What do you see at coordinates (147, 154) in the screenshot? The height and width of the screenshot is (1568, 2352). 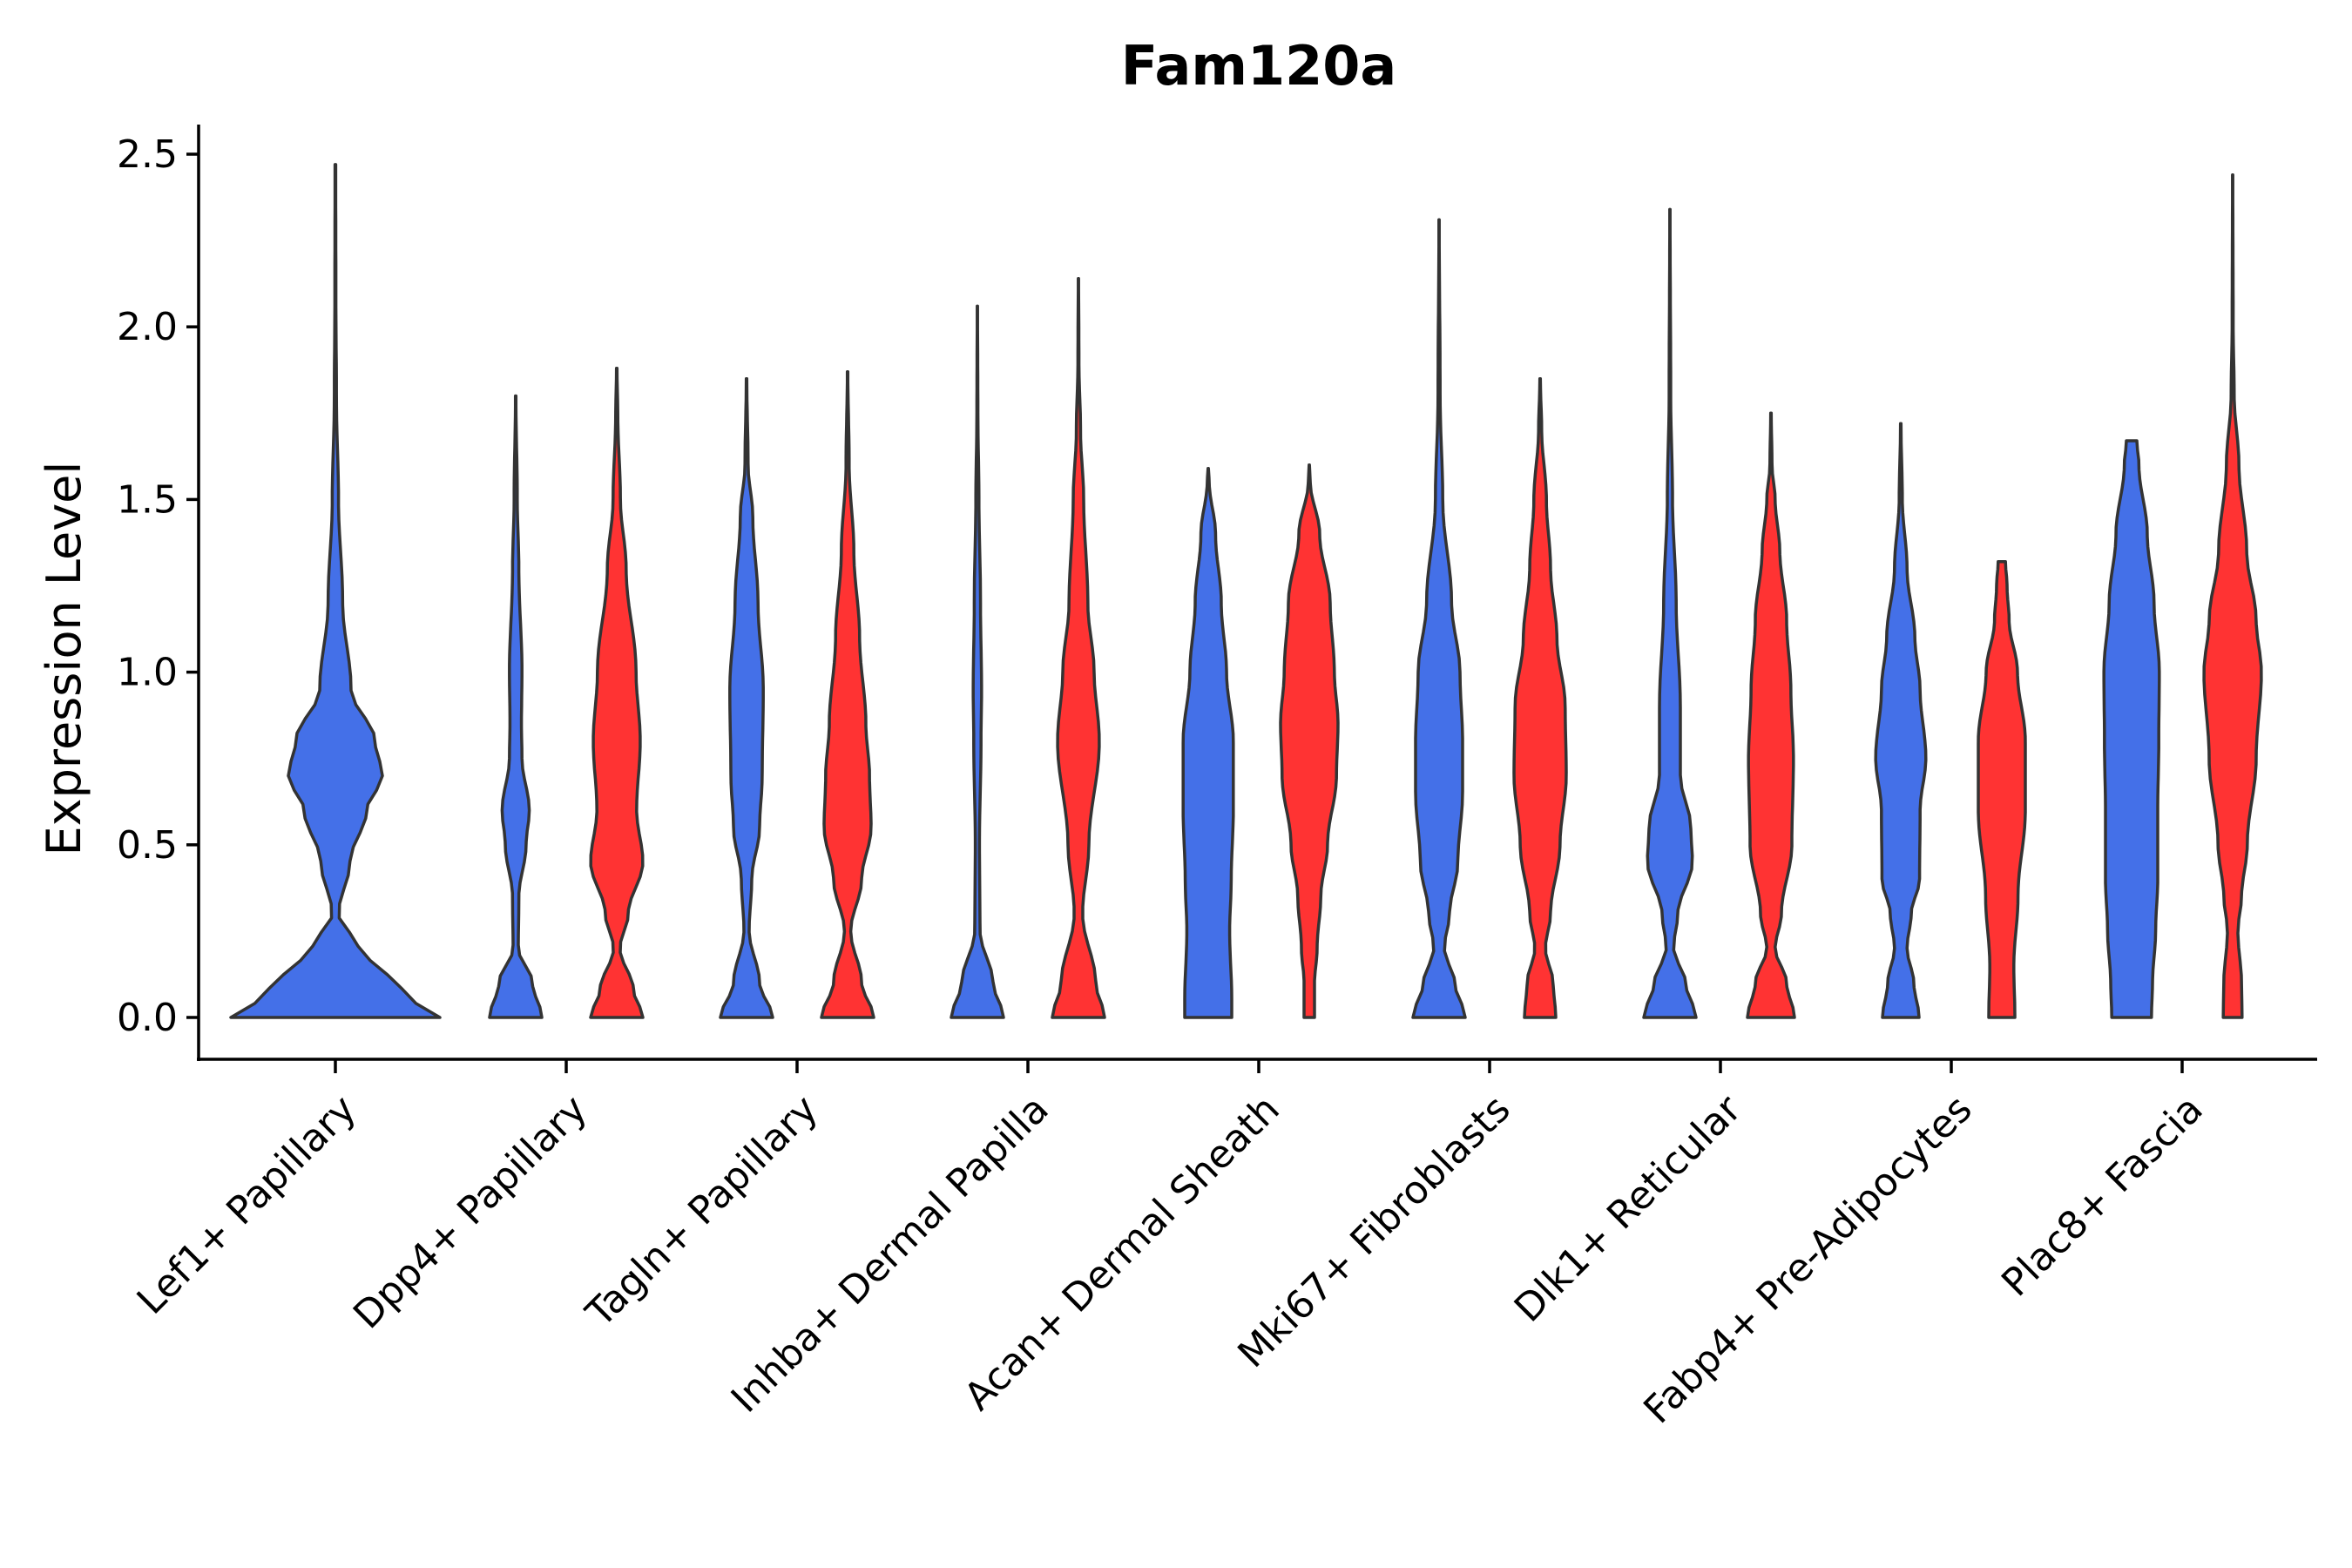 I see `y-tick-label: 2.5` at bounding box center [147, 154].